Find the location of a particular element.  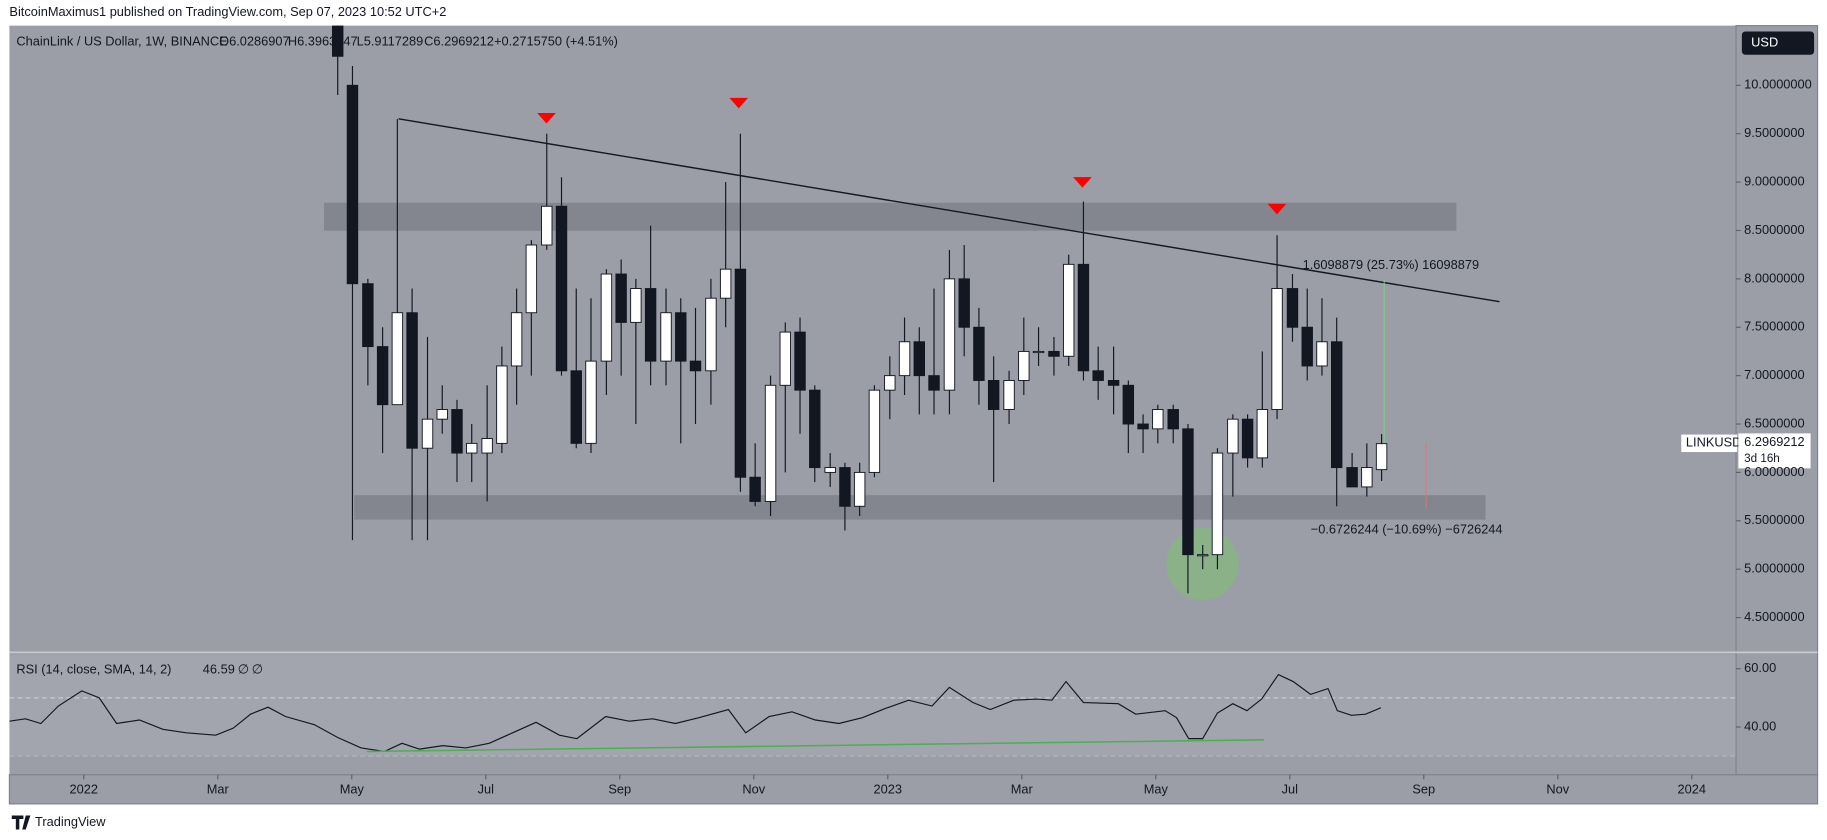

symbol-tag-label: LINKUSD is located at coordinates (1713, 442).